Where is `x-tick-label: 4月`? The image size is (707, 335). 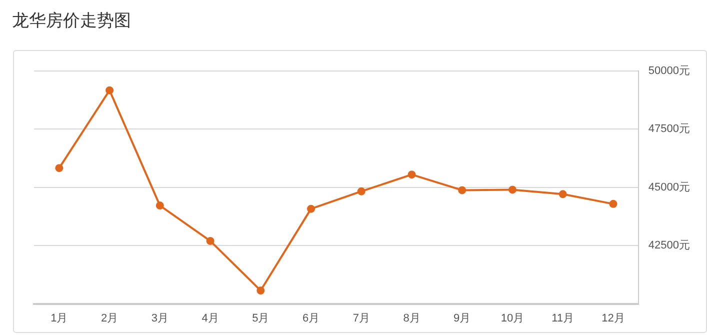 x-tick-label: 4月 is located at coordinates (210, 318).